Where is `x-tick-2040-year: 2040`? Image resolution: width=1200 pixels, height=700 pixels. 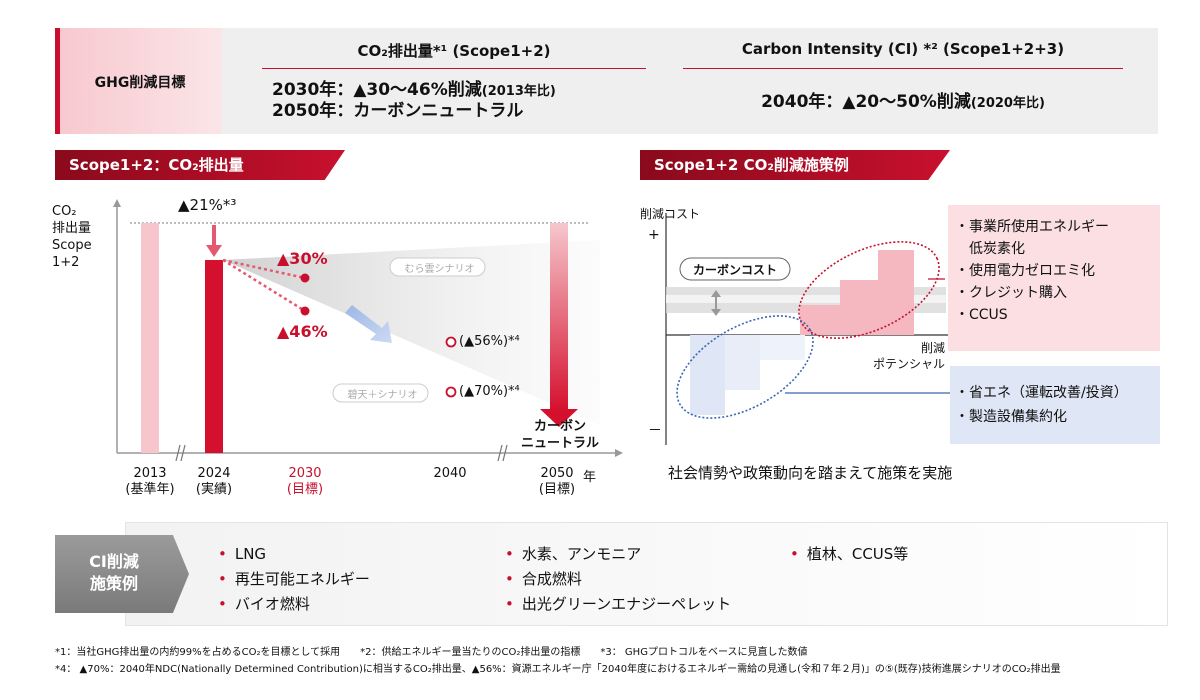 x-tick-2040-year: 2040 is located at coordinates (450, 473).